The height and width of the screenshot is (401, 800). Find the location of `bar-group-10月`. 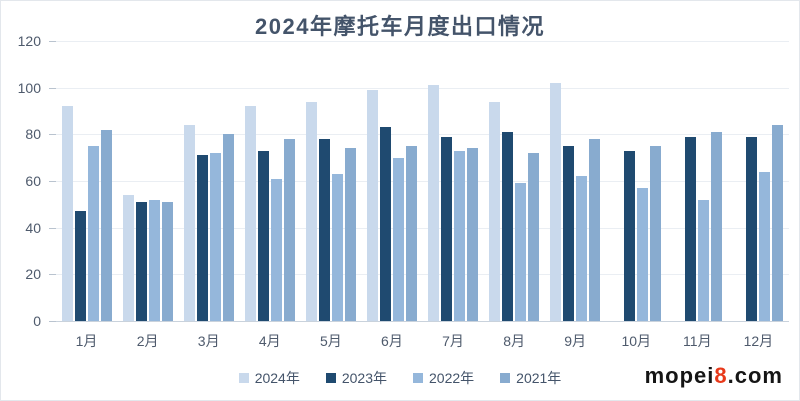

bar-group-10月 is located at coordinates (636, 181).